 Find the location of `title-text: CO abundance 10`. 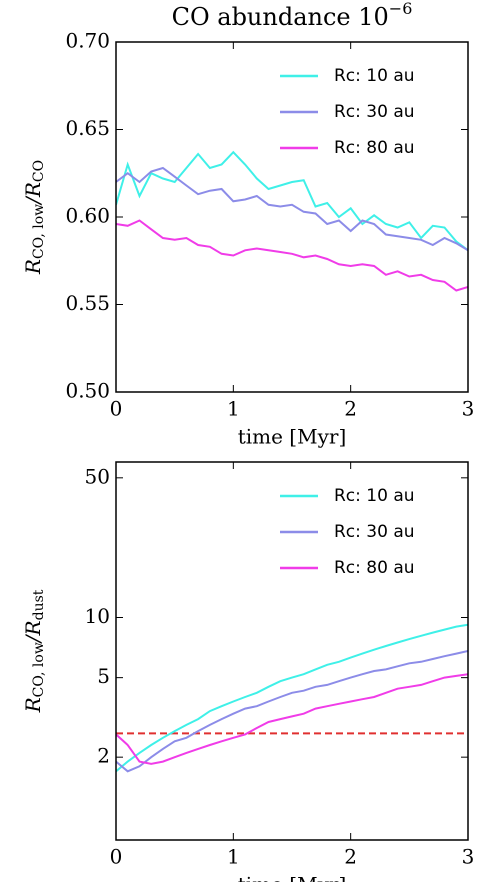

title-text: CO abundance 10 is located at coordinates (280, 17).